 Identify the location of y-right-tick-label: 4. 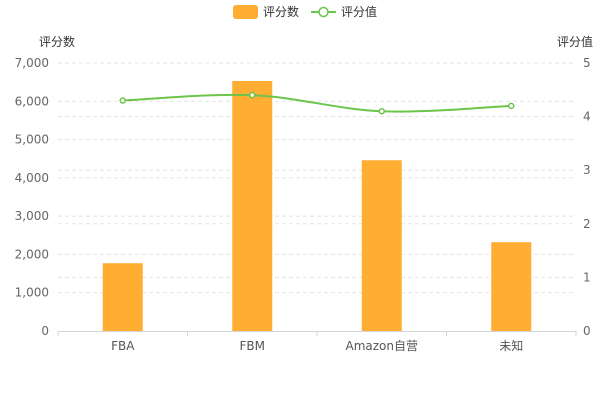
(587, 117).